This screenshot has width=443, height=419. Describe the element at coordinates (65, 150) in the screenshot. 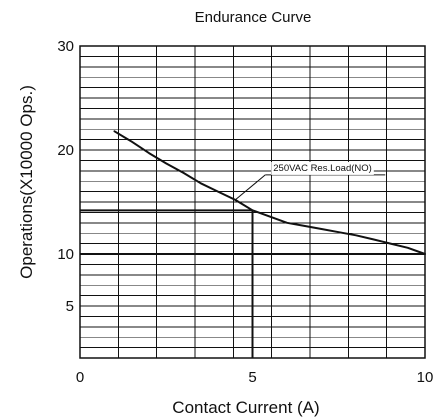

I see `y-tick-label: 20` at that location.